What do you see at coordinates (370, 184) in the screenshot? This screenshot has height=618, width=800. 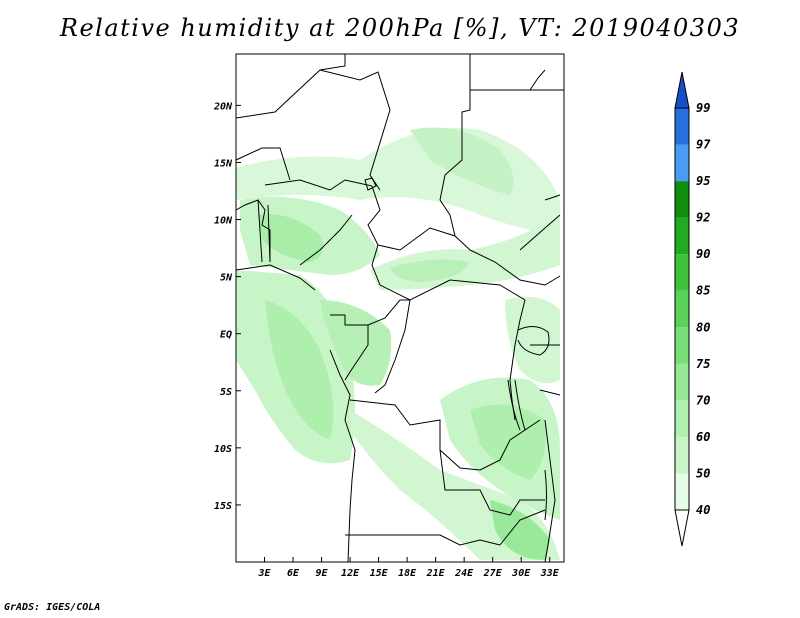 I see `lake-chad` at bounding box center [370, 184].